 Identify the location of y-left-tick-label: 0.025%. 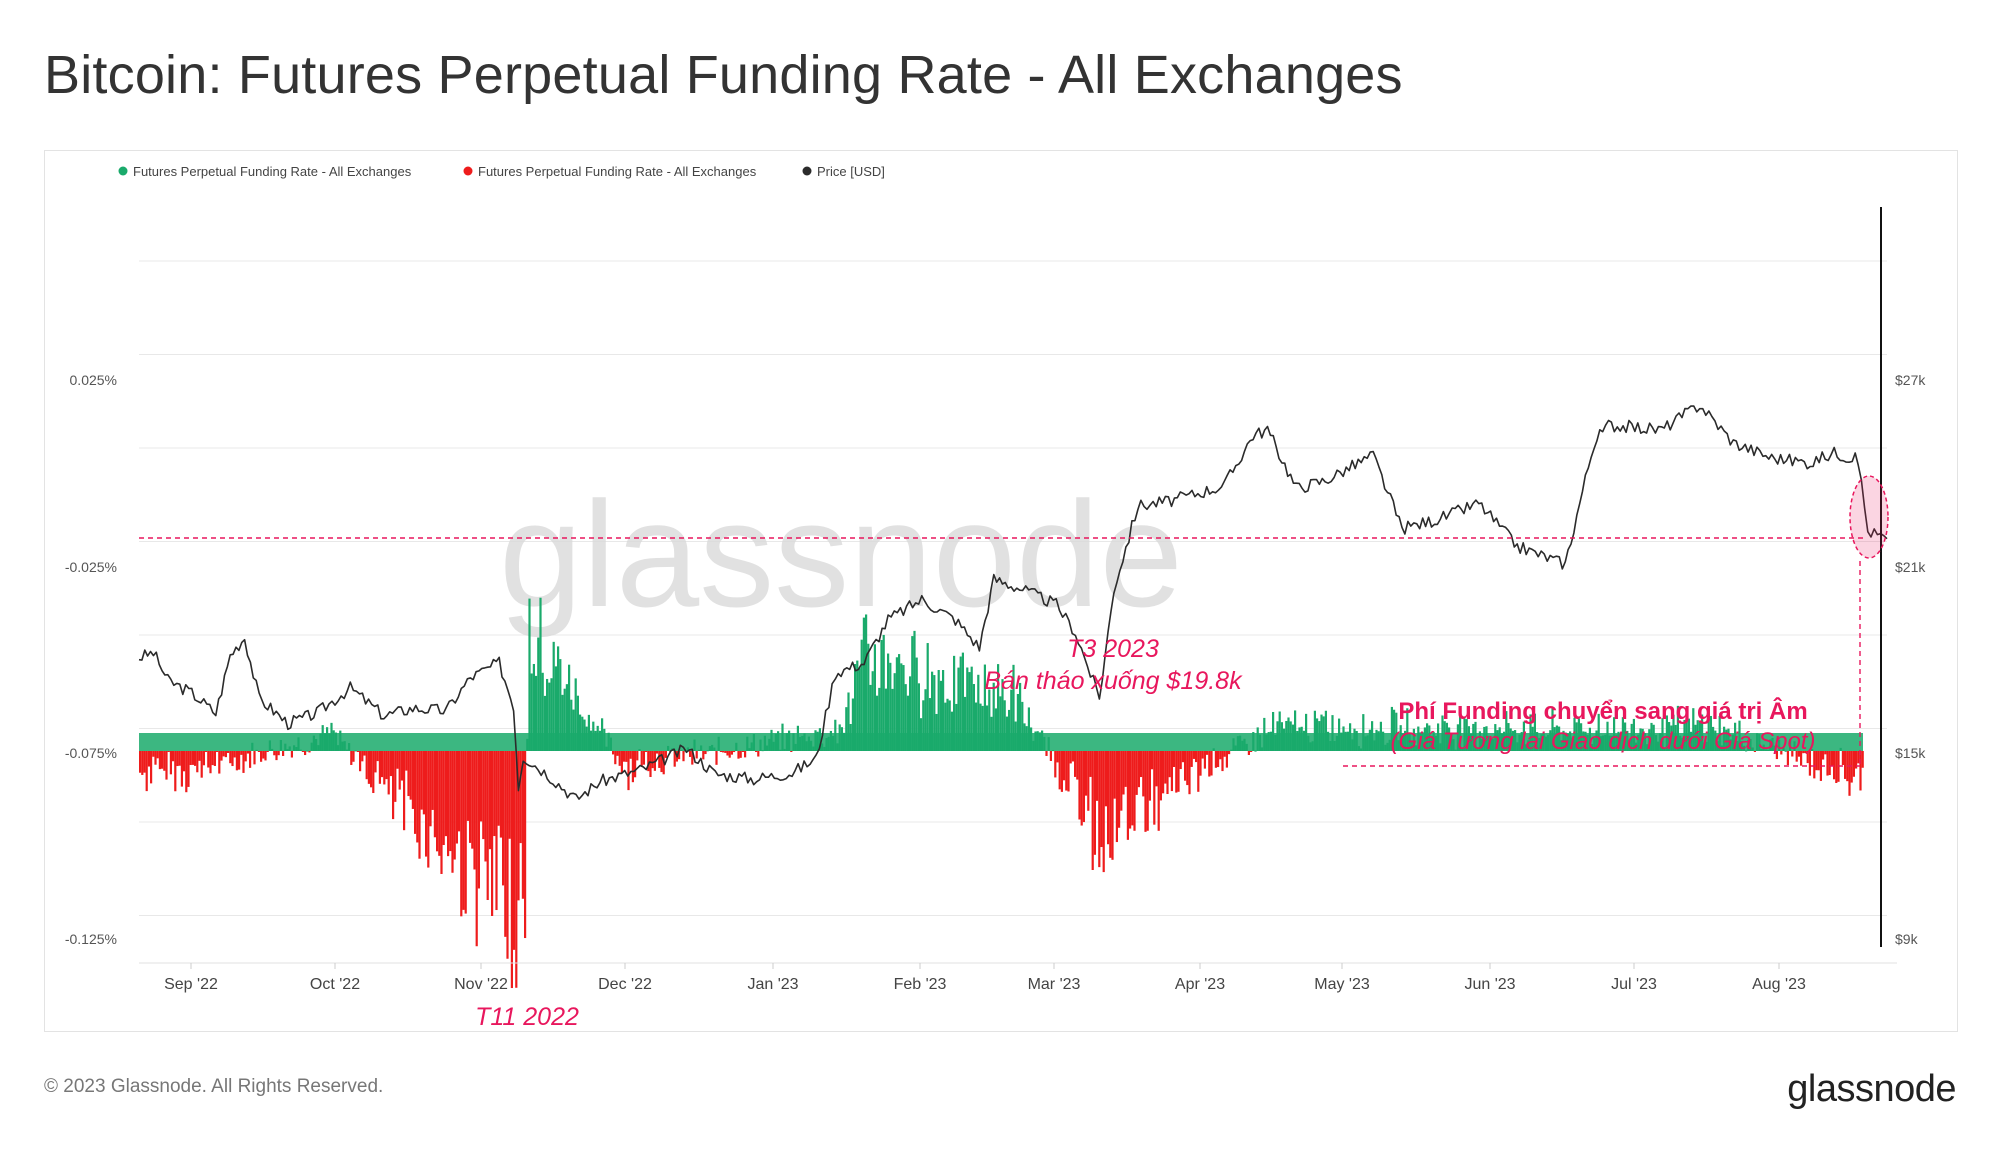
(93, 380).